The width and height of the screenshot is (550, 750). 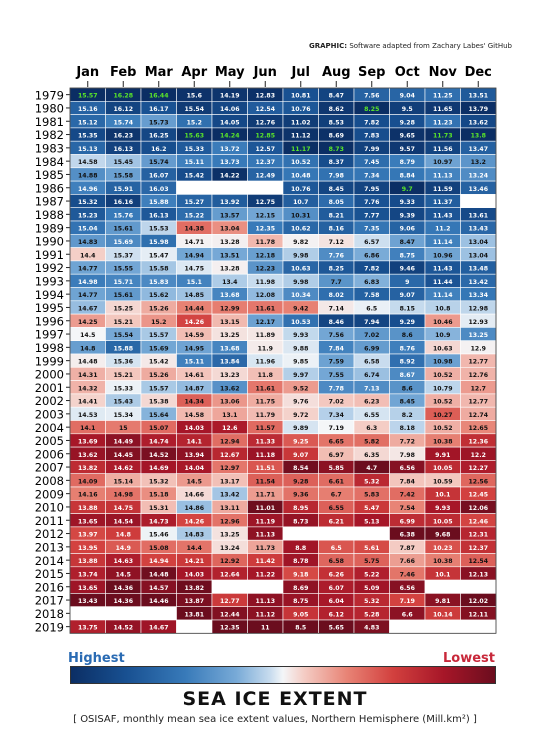 I want to click on cell-value: 8.02, so click(x=336, y=295).